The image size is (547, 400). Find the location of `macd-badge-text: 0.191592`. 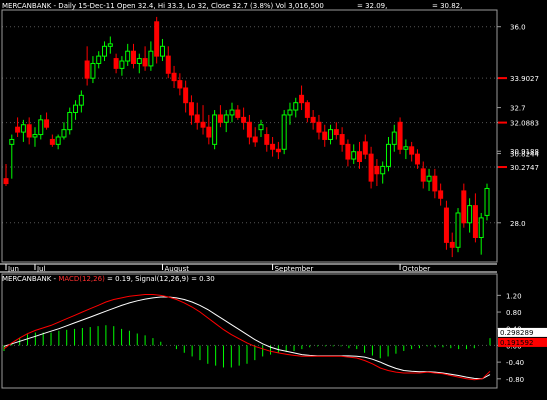

macd-badge-text: 0.191592 is located at coordinates (516, 343).